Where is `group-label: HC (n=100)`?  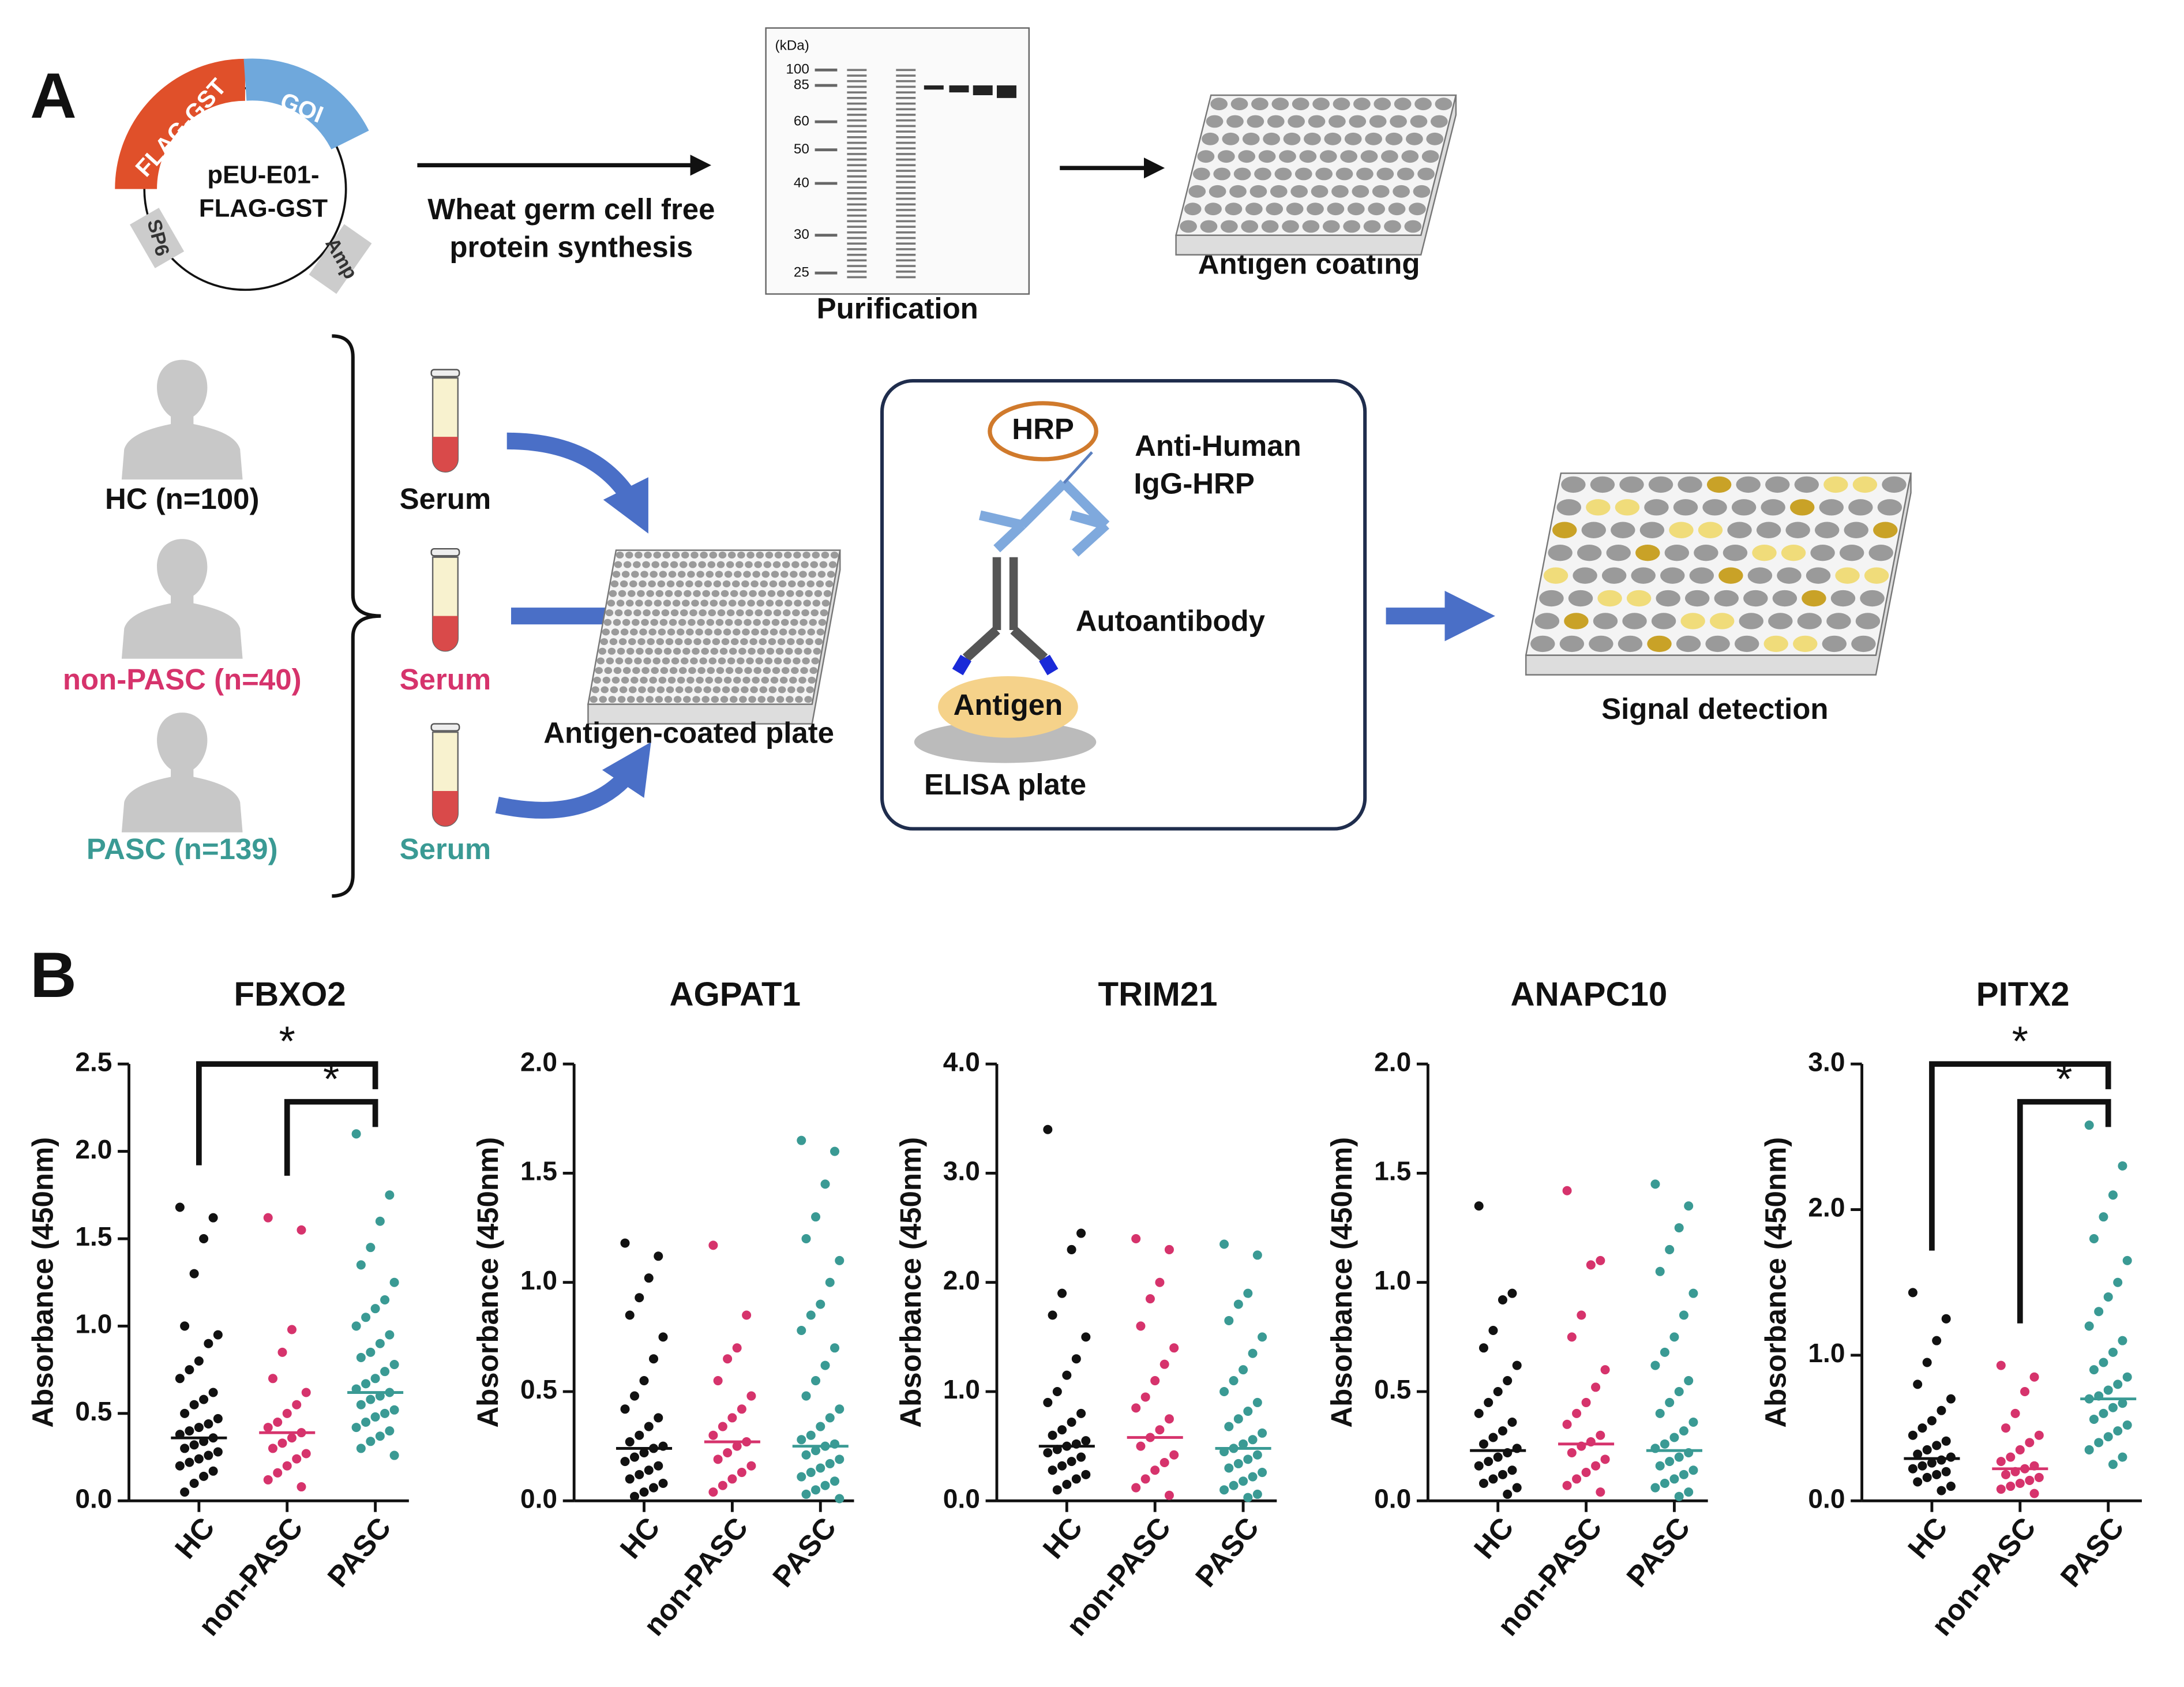
group-label: HC (n=100) is located at coordinates (183, 498).